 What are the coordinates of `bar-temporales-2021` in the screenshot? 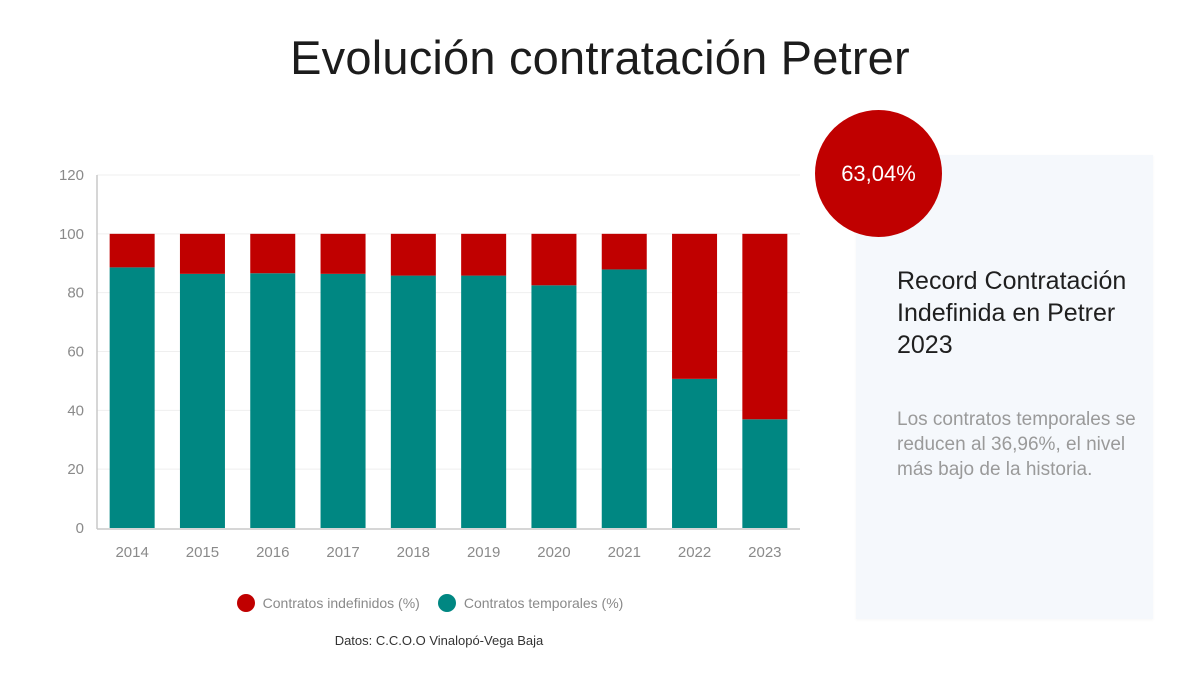 It's located at (624, 398).